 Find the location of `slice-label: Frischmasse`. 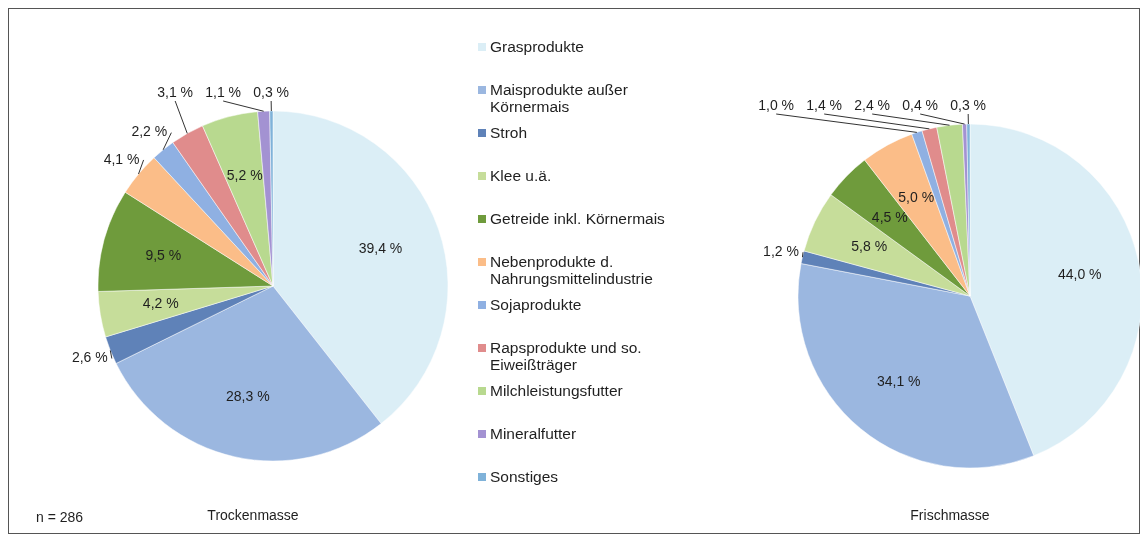

slice-label: Frischmasse is located at coordinates (950, 515).